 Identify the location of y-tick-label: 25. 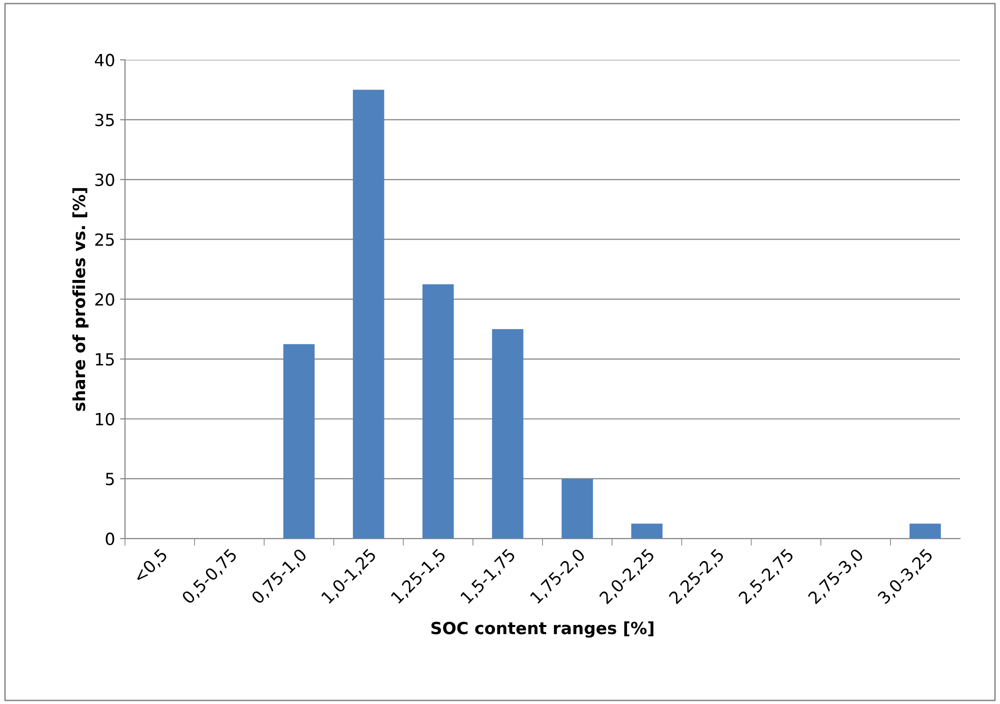
(104, 239).